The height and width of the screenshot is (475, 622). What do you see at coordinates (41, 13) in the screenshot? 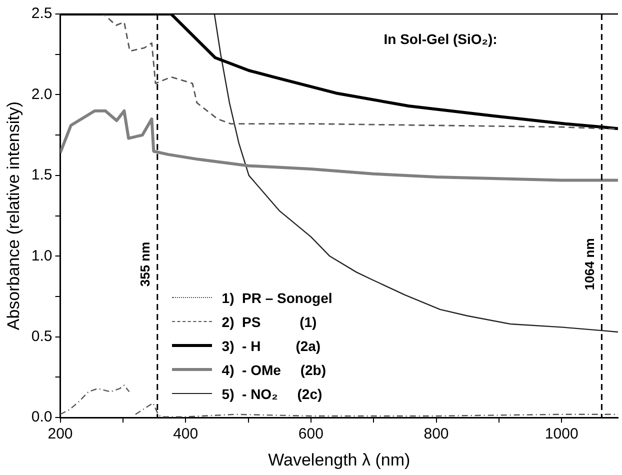
I see `y-tick-label: 2.5` at bounding box center [41, 13].